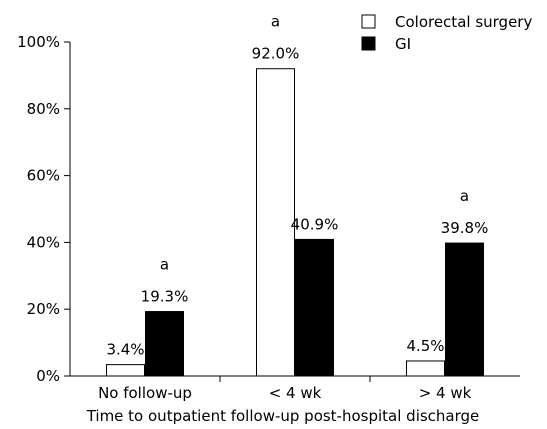 This screenshot has height=429, width=547. What do you see at coordinates (125, 350) in the screenshot?
I see `data-label: 3.4%` at bounding box center [125, 350].